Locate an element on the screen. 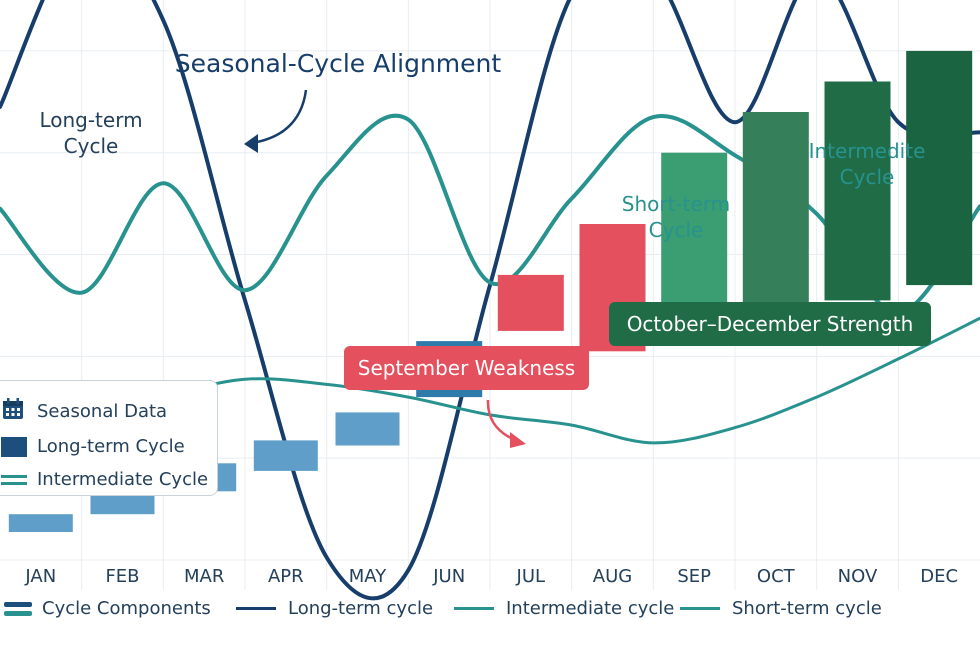 This screenshot has width=980, height=653. september-arrowhead is located at coordinates (518, 440).